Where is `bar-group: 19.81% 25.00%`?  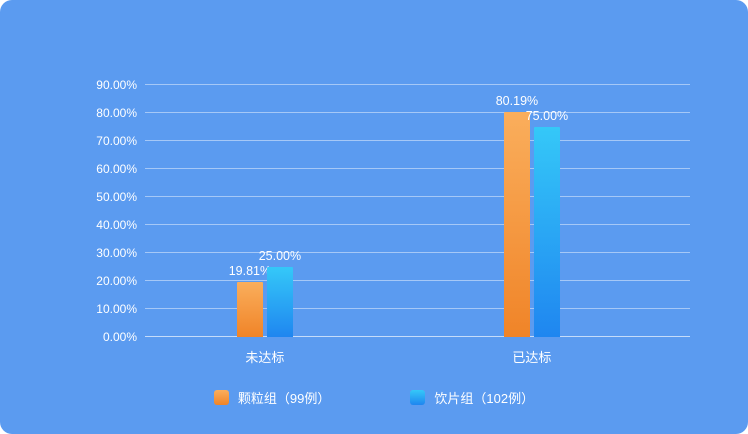
bar-group: 19.81% 25.00% is located at coordinates (265, 293).